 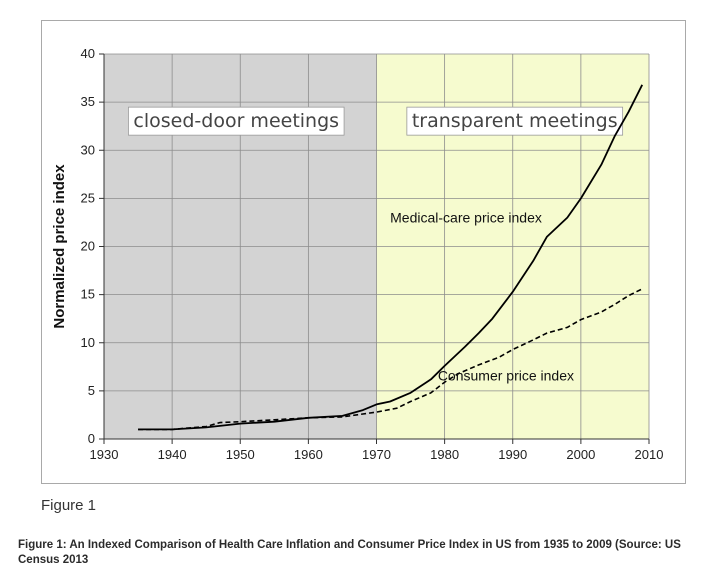 I want to click on x-tick-label: 1980, so click(x=444, y=454).